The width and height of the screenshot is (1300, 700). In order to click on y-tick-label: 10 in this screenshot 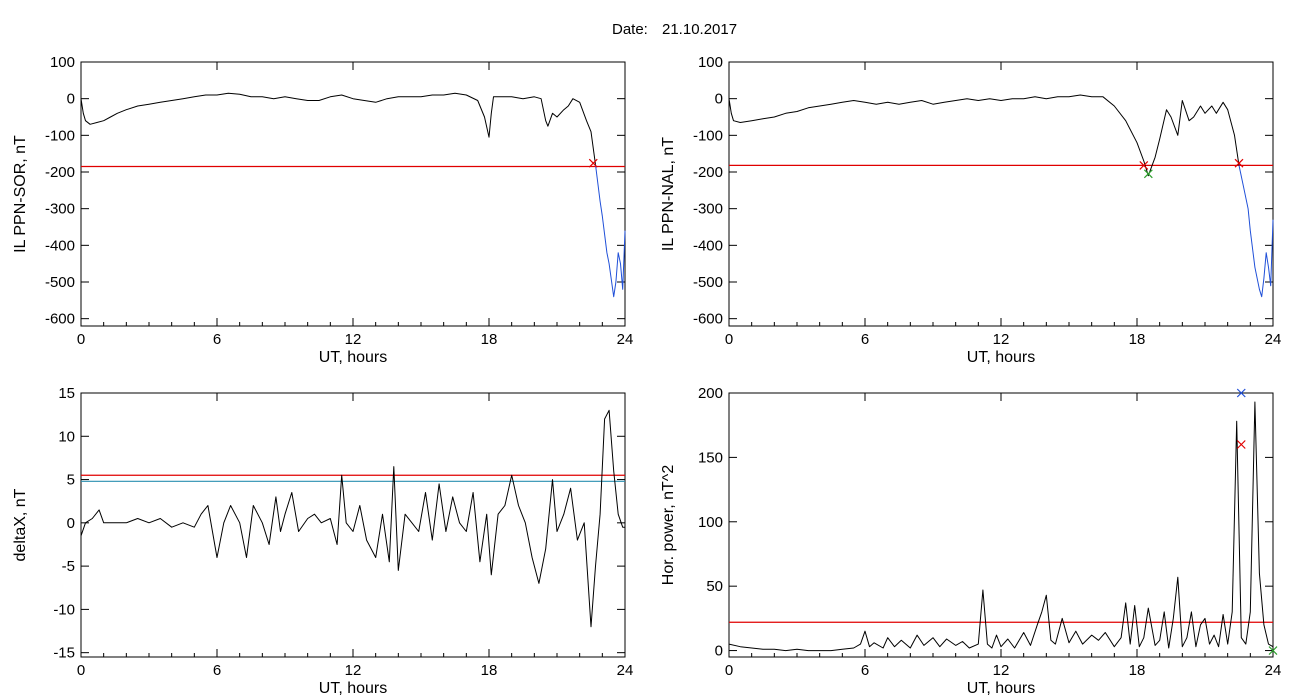, I will do `click(66, 436)`.